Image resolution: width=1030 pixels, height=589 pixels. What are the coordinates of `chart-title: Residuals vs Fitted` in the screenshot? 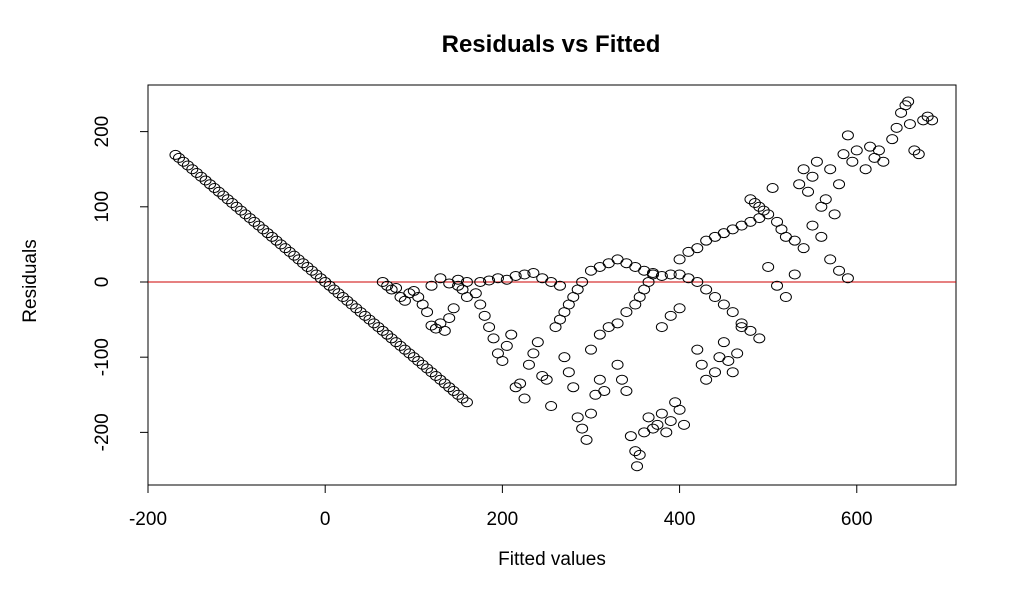 It's located at (551, 44).